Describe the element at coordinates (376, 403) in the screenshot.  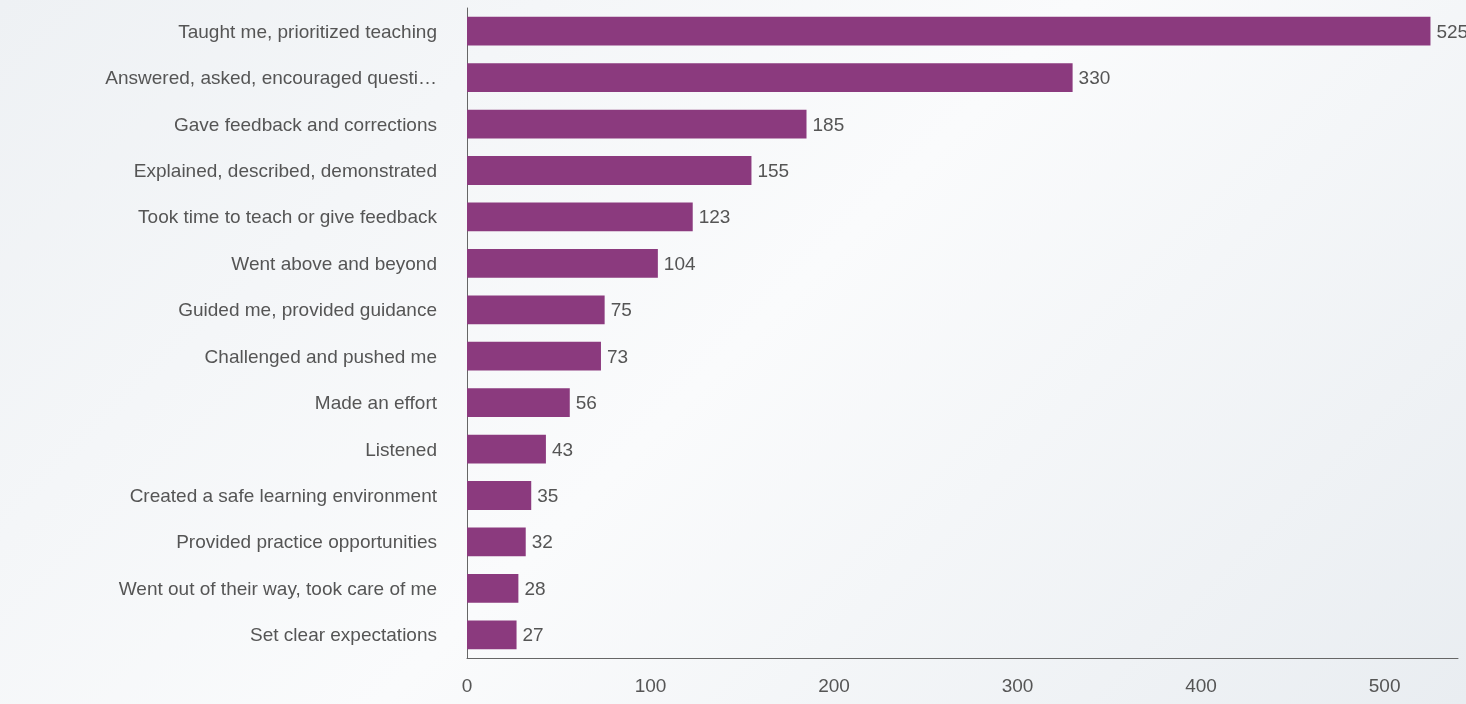
I see `y-tick-label: Made an effort` at that location.